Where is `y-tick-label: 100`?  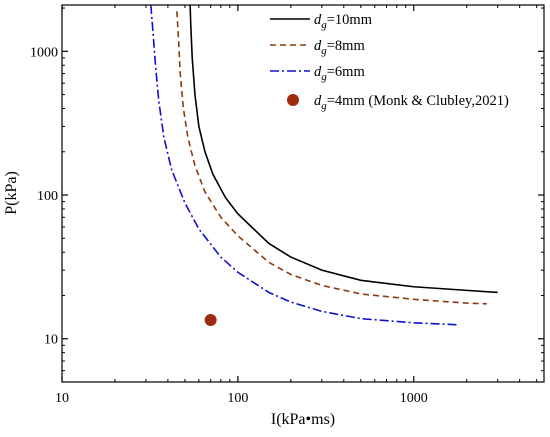 y-tick-label: 100 is located at coordinates (47, 196).